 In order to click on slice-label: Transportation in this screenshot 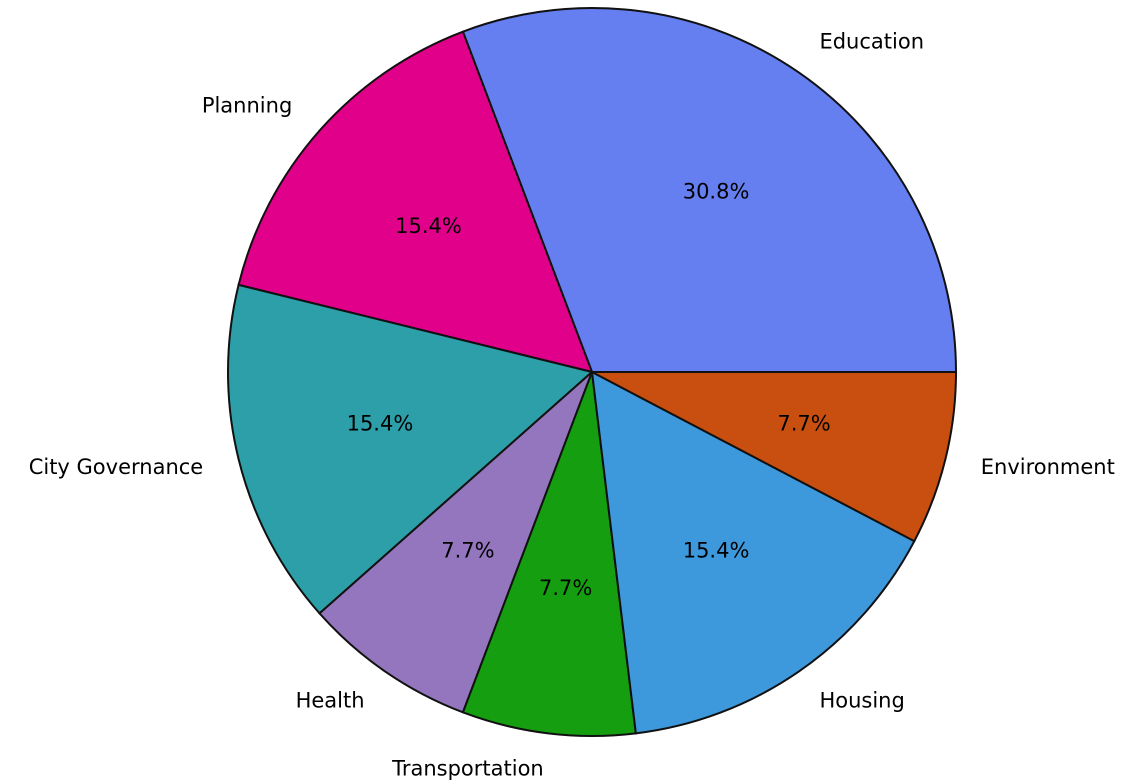, I will do `click(467, 768)`.